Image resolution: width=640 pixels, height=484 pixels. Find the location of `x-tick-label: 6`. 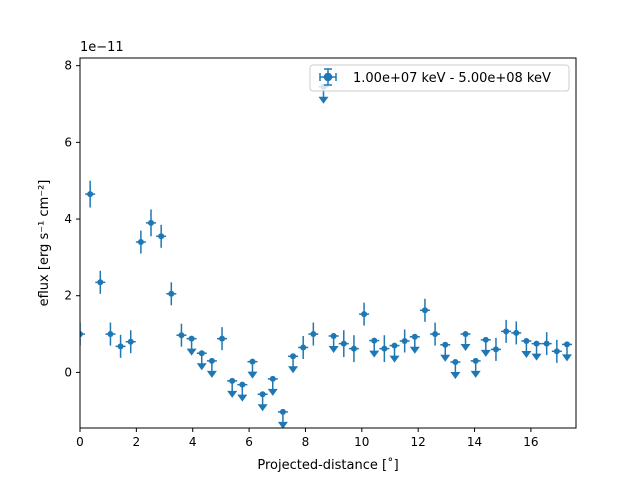

x-tick-label: 6 is located at coordinates (249, 442).